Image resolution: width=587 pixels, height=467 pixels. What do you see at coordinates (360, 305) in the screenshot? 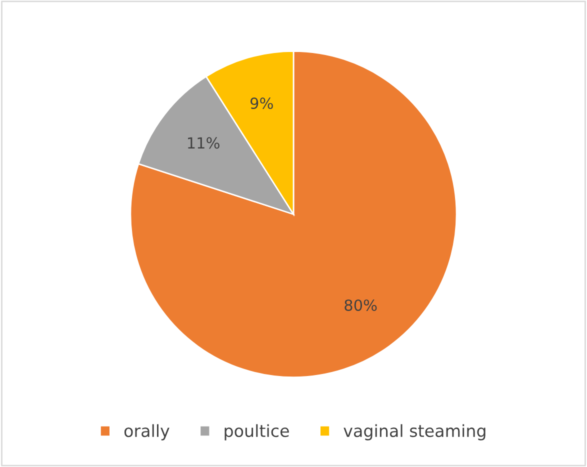
I see `data-label: 80%` at bounding box center [360, 305].